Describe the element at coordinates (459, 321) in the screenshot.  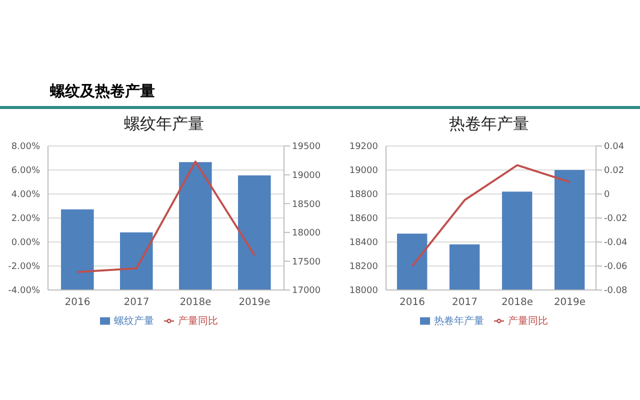
I see `legend-label: 热卷年产量` at that location.